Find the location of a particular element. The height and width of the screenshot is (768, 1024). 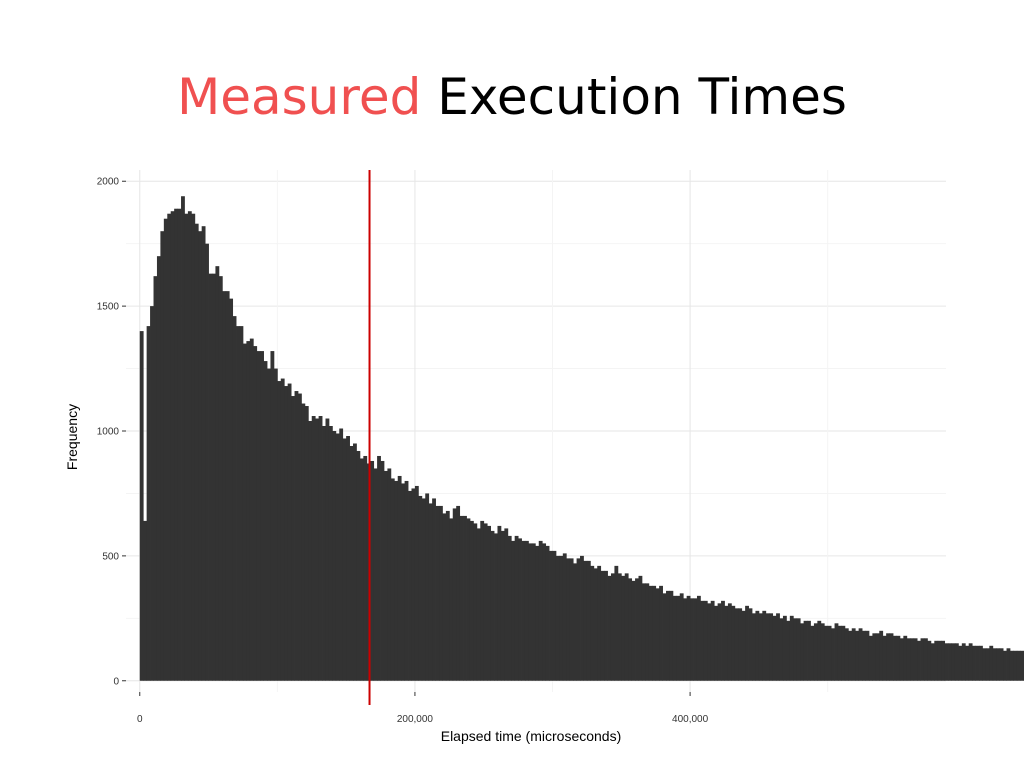

y-axis-tick-label: 0 is located at coordinates (116, 681).